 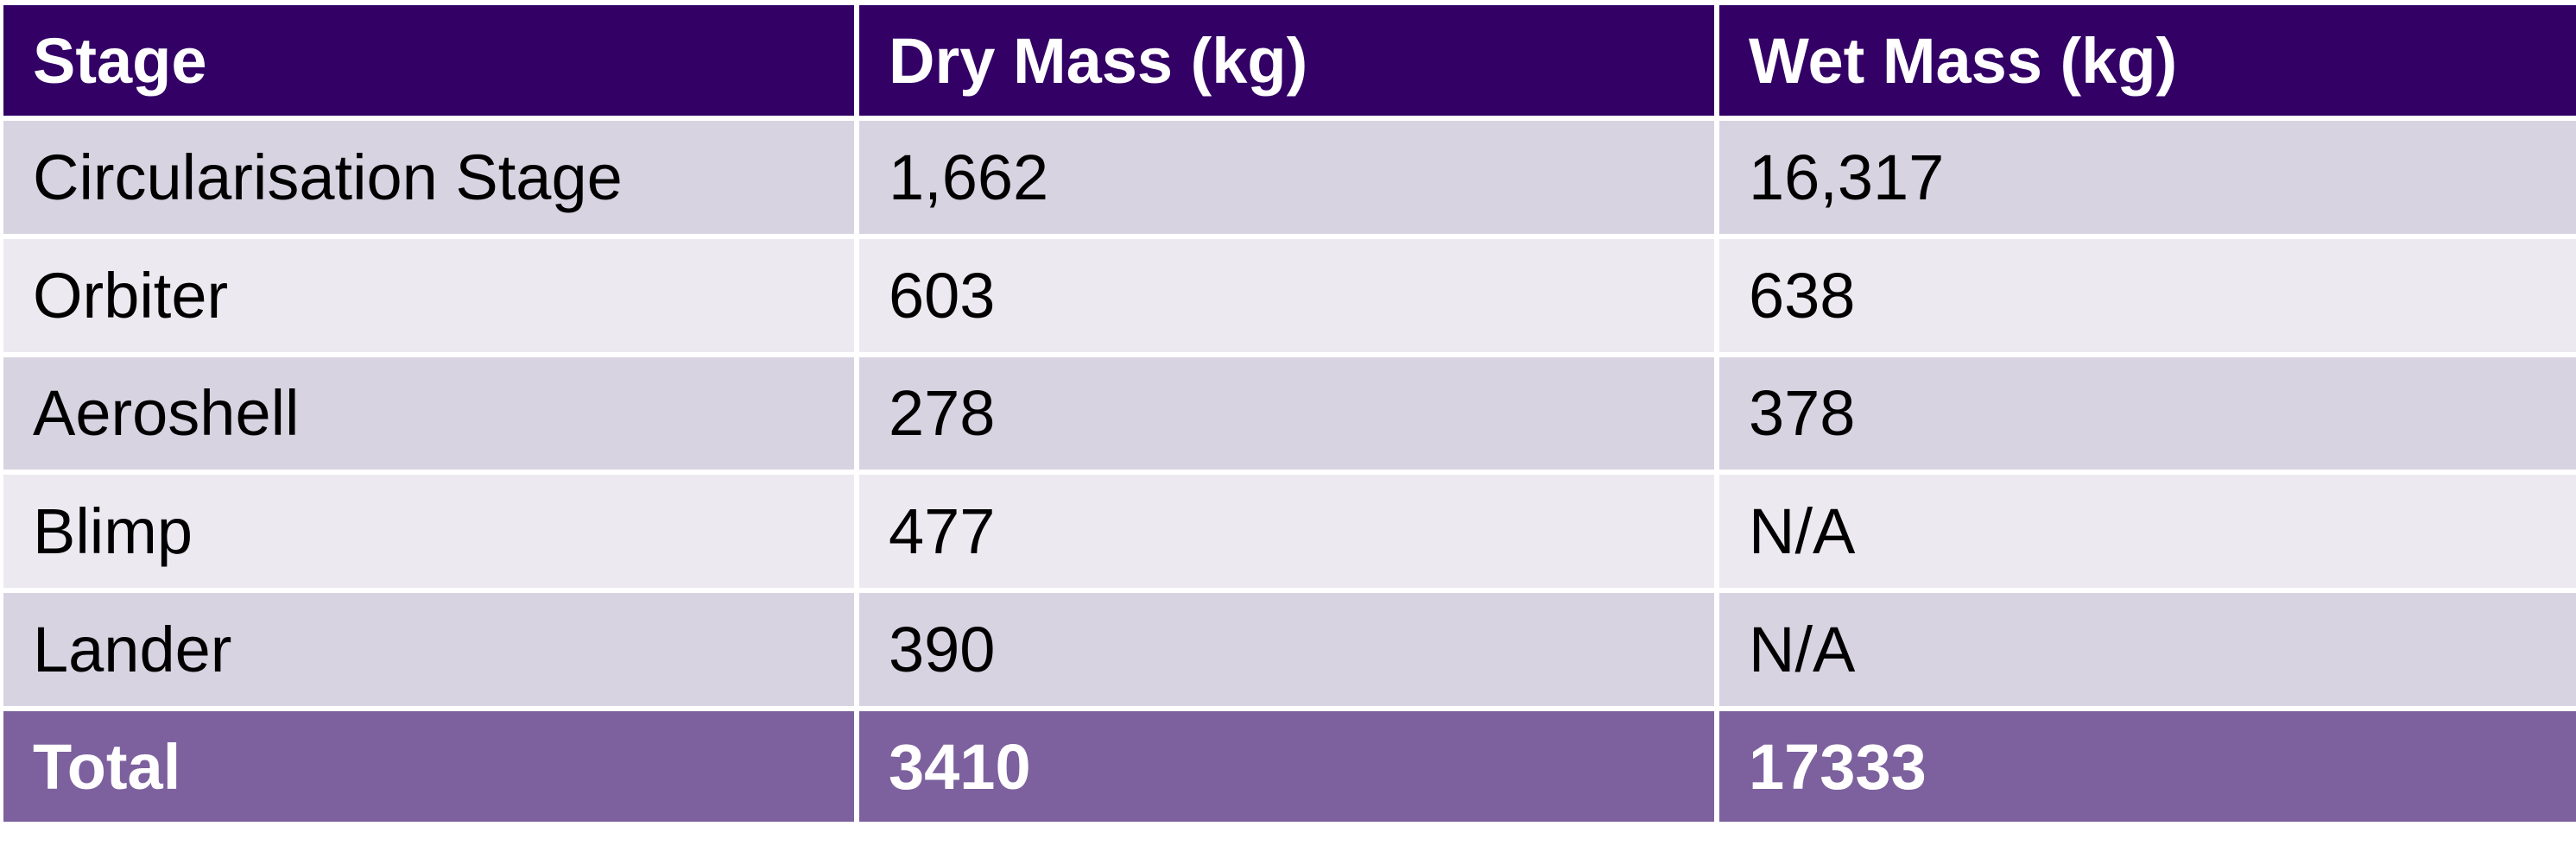 I want to click on total-row: Total 3410 17333, so click(x=1289, y=767).